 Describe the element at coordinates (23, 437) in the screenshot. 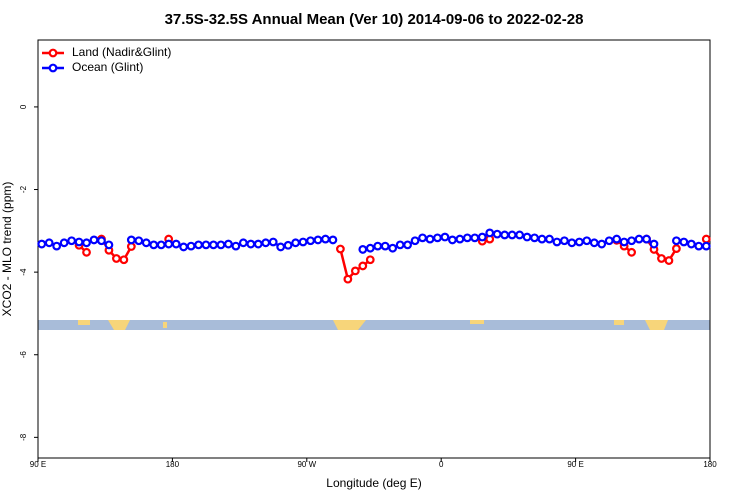

I see `y-tick-label: -8` at that location.